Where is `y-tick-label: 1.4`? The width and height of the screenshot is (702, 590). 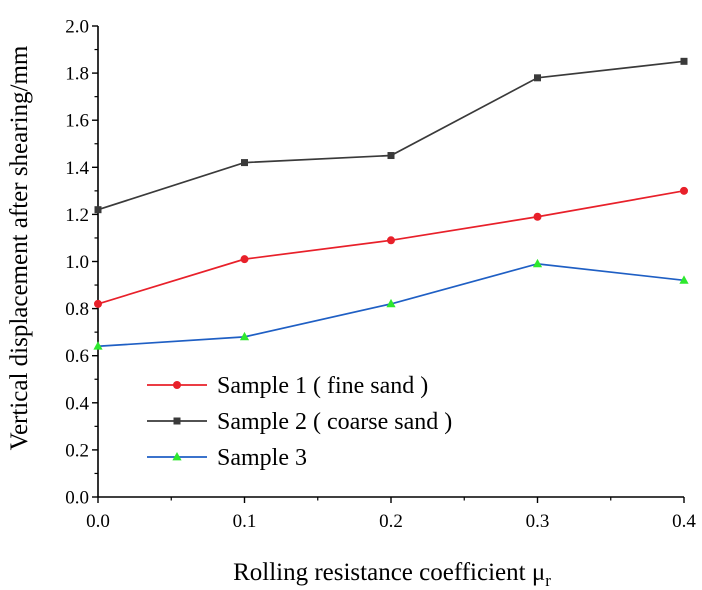 y-tick-label: 1.4 is located at coordinates (77, 168).